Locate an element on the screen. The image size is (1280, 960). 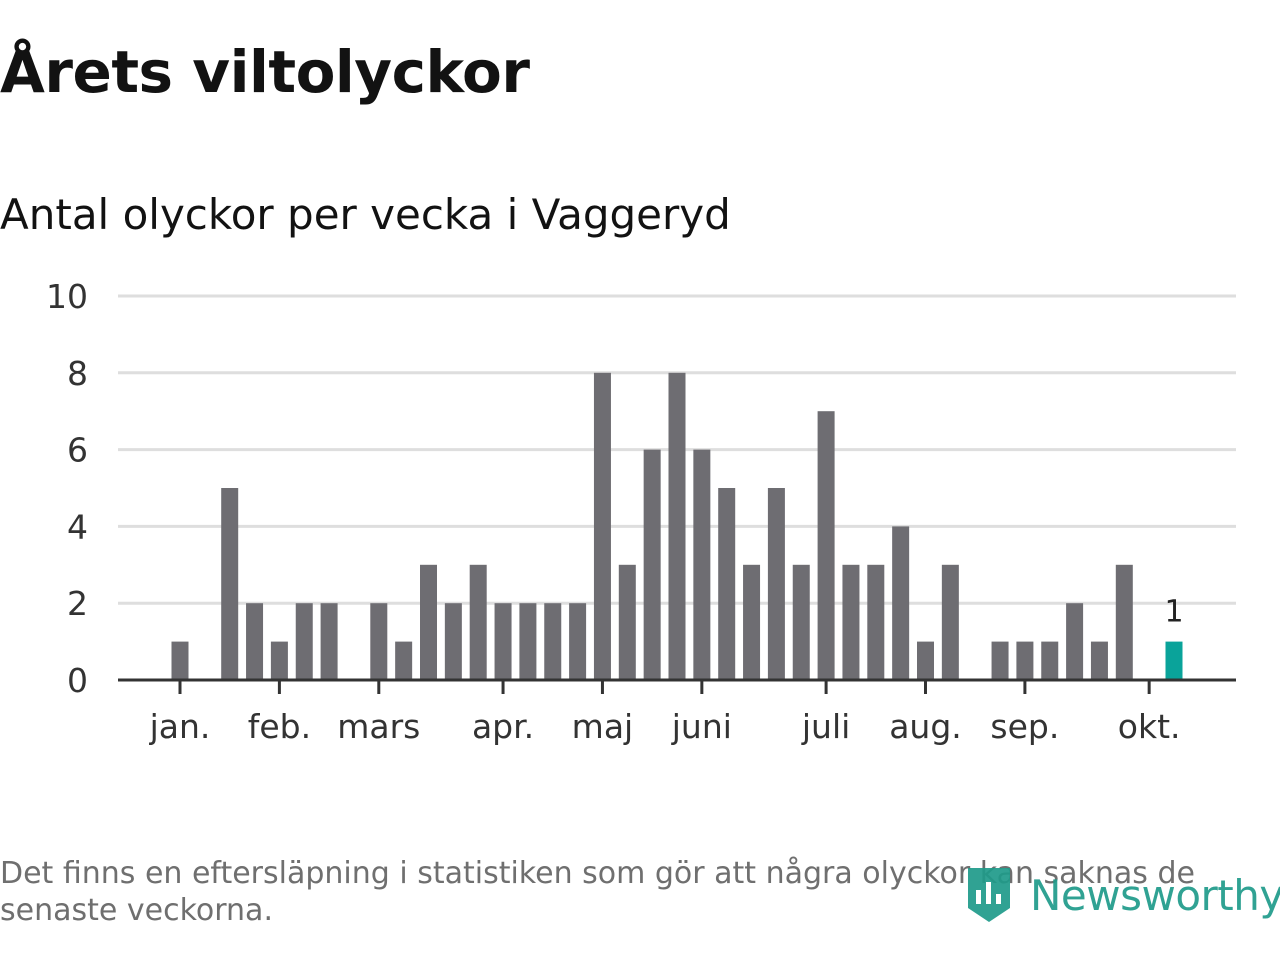
y-tick-label-0: 0 is located at coordinates (77, 680).